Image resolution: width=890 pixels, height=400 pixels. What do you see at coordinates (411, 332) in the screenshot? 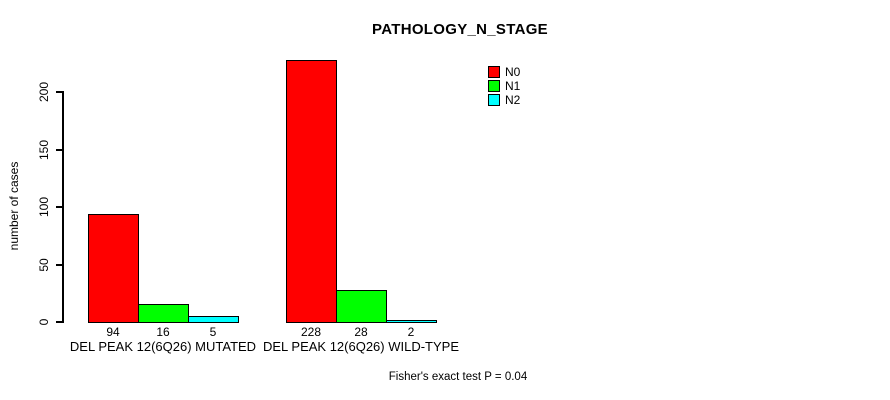
I see `bar-value-label: 2` at bounding box center [411, 332].